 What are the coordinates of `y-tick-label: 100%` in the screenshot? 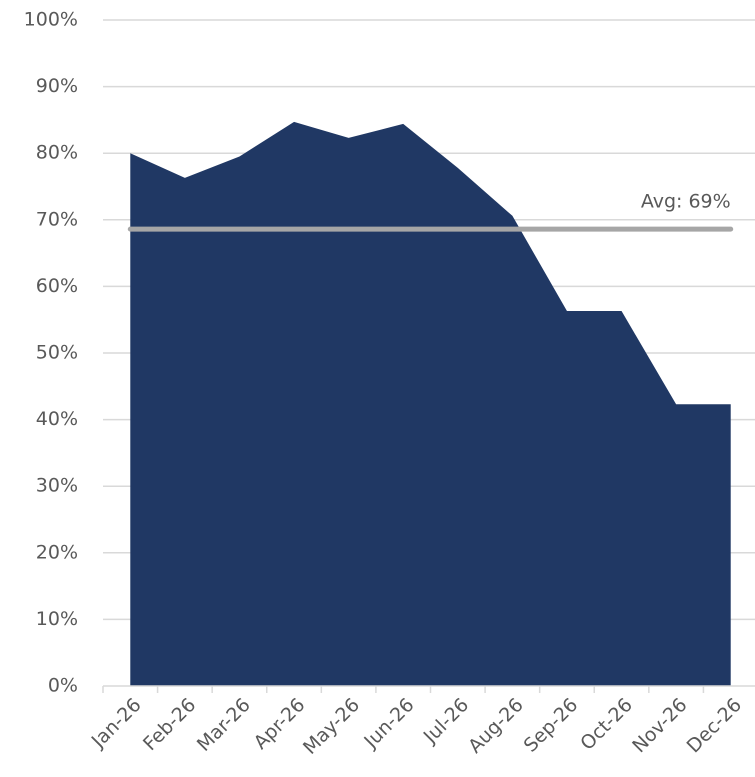 It's located at (51, 20).